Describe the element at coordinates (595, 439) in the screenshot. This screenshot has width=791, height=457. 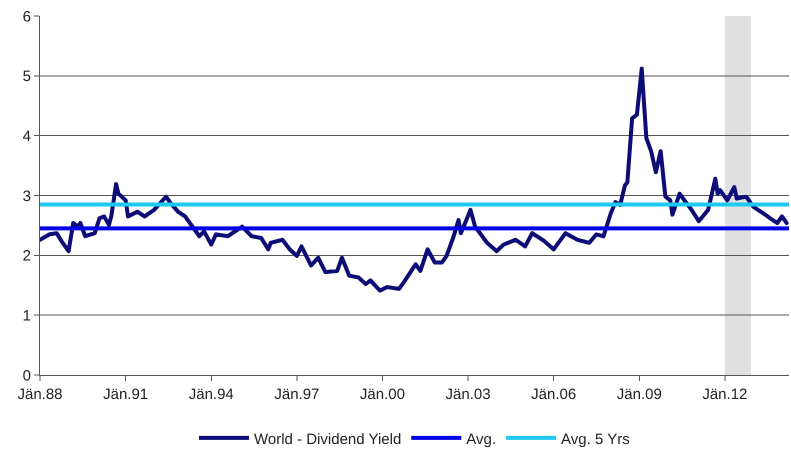
I see `legend-label: Avg. 5 Yrs` at that location.